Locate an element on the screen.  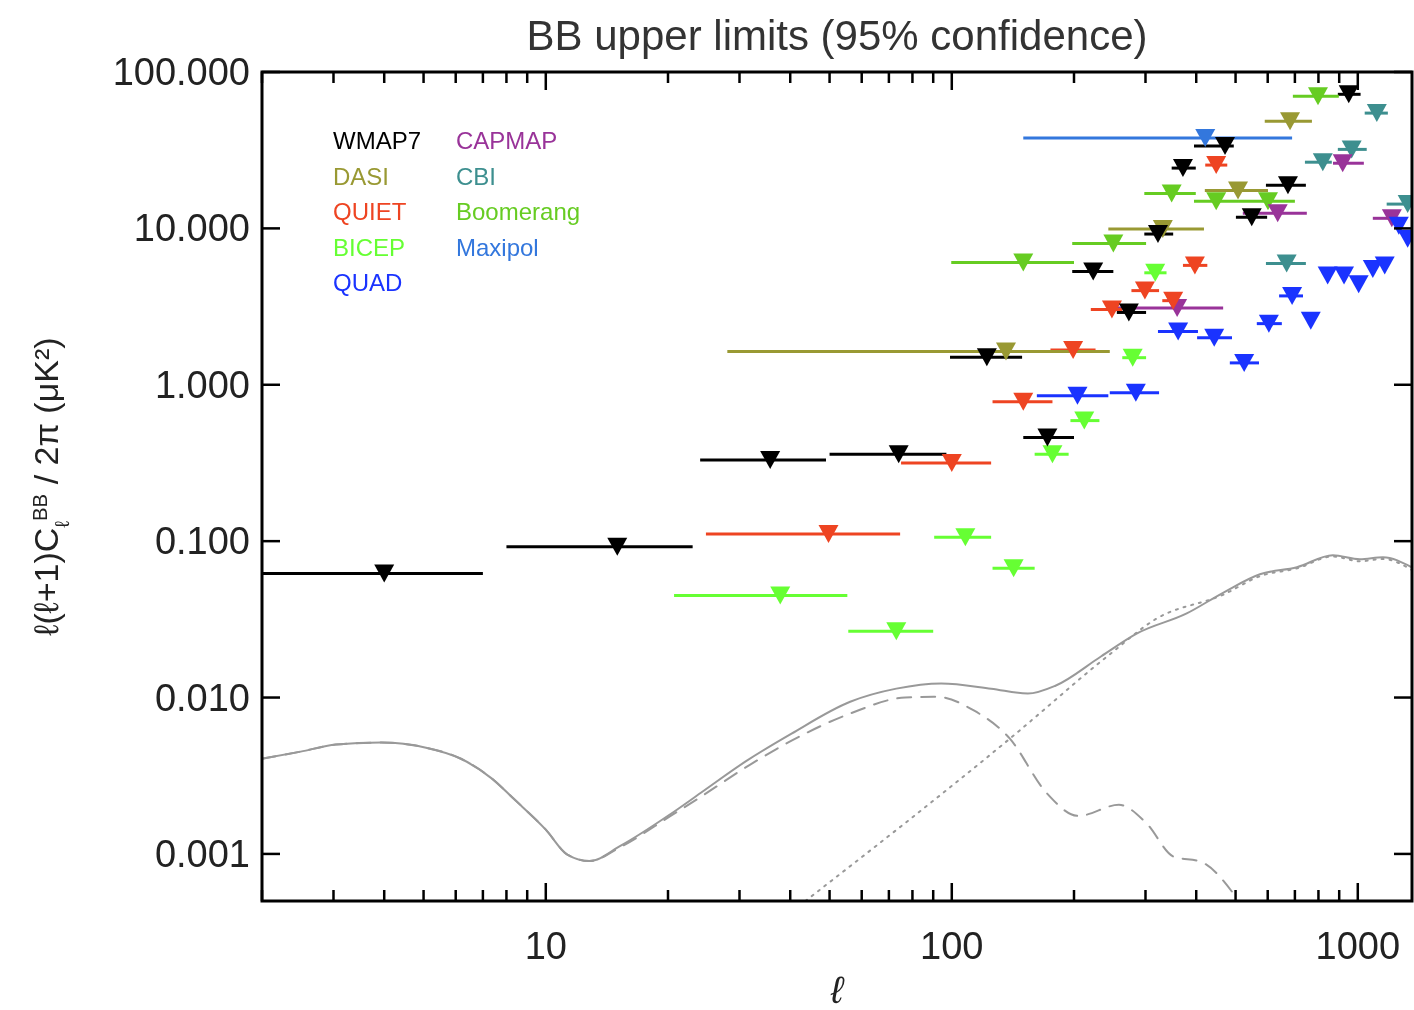
text: Maxipol is located at coordinates (497, 247).